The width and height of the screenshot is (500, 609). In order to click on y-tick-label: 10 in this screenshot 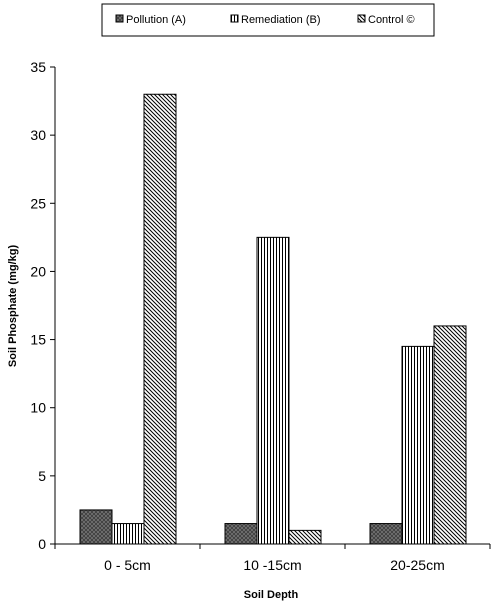, I will do `click(38, 408)`.